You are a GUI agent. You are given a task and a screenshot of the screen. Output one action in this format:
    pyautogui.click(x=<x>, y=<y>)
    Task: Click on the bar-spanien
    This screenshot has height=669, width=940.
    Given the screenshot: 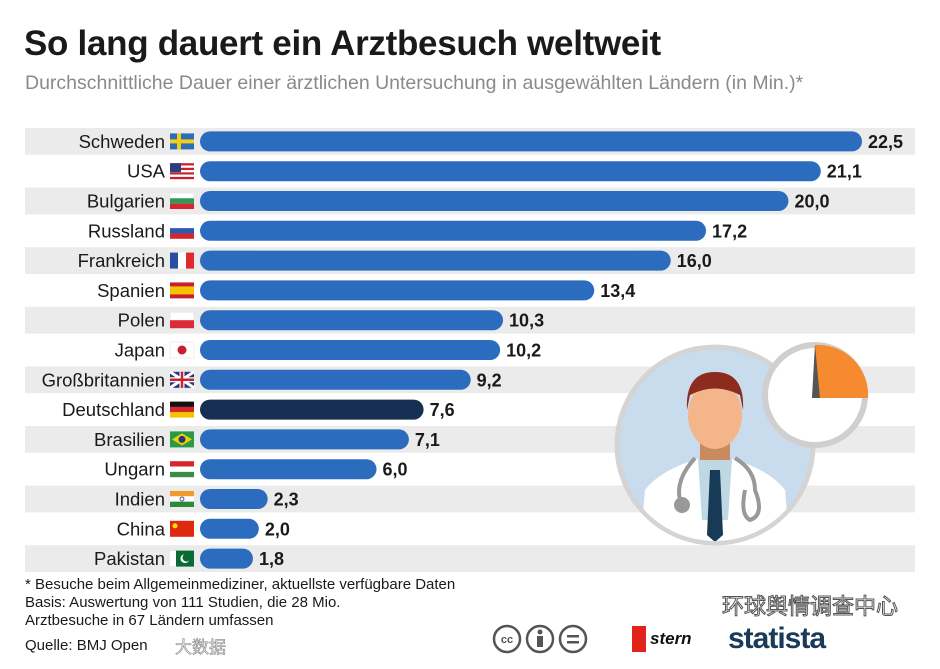 What is the action you would take?
    pyautogui.click(x=397, y=290)
    